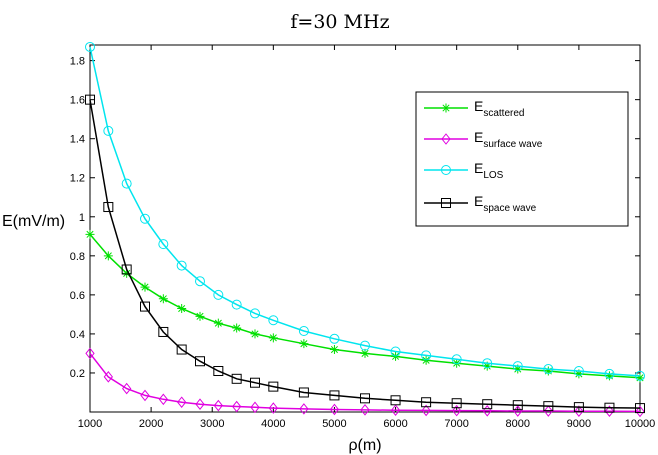 This screenshot has height=455, width=658. I want to click on x-tick-label: 6000, so click(395, 424).